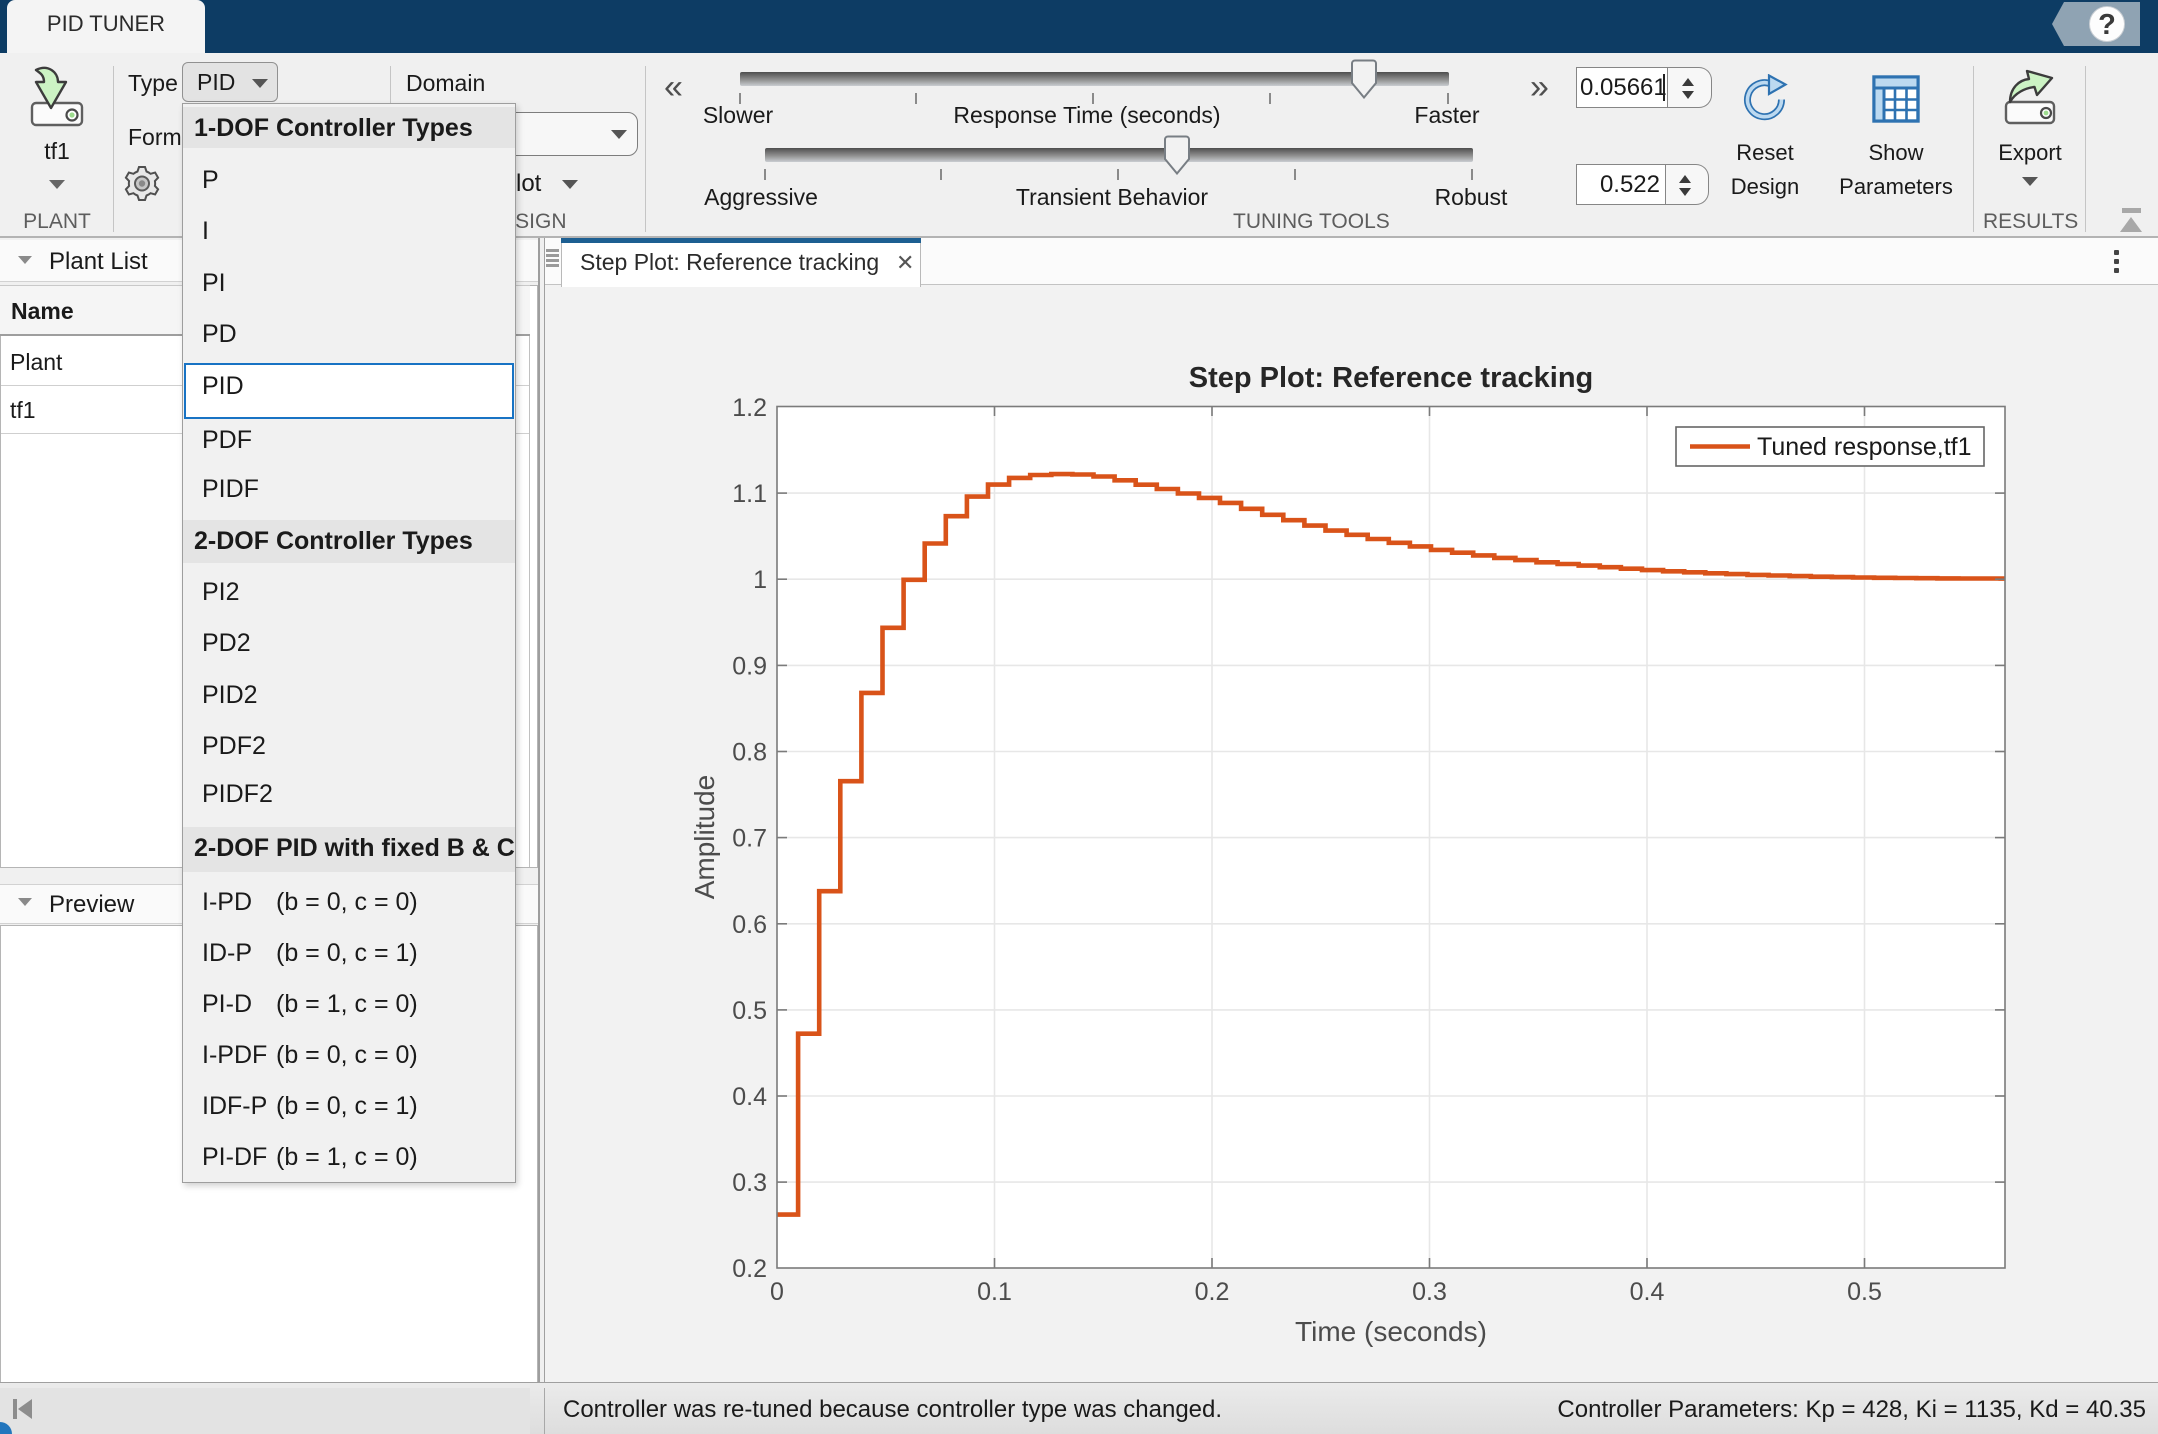  Describe the element at coordinates (760, 580) in the screenshot. I see `svg-text: 1` at that location.